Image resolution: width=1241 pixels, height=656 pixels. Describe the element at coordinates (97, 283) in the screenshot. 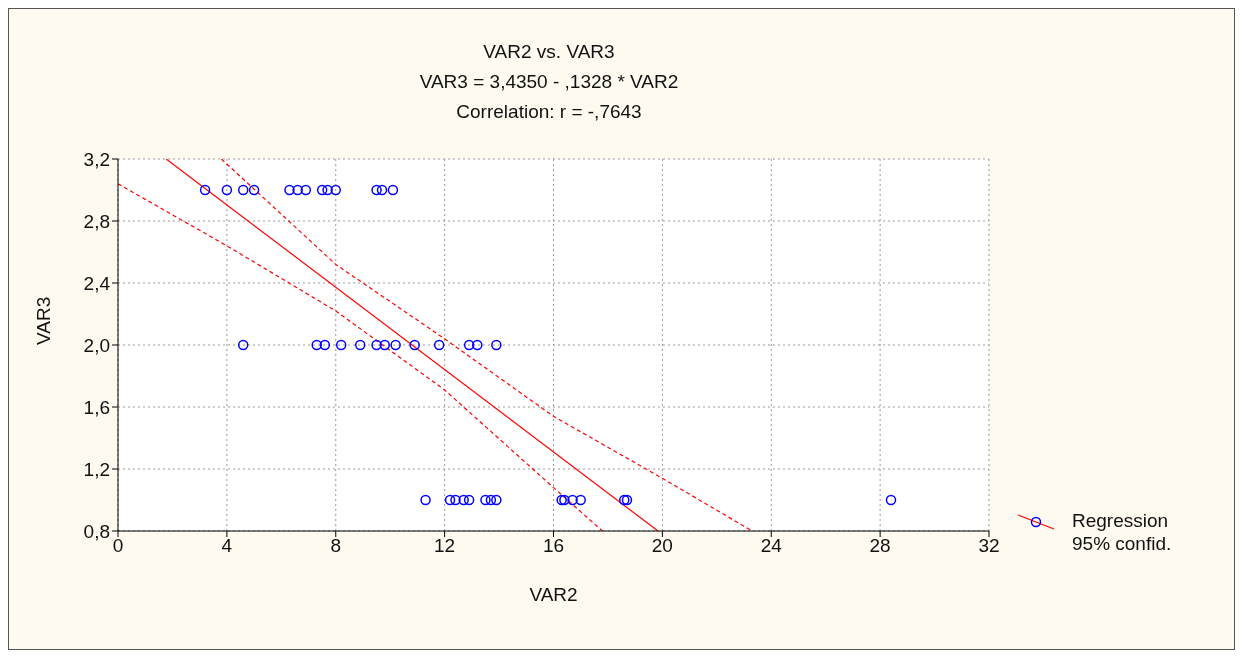

I see `y-tick-label: 2,4` at that location.